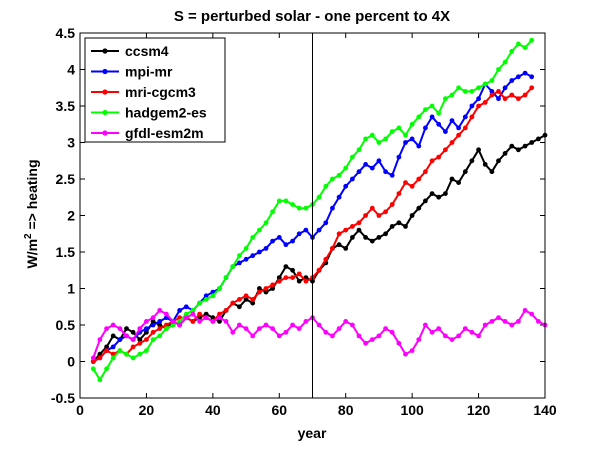 The image size is (600, 450). What do you see at coordinates (71, 216) in the screenshot?
I see `y-tick-label: 2` at bounding box center [71, 216].